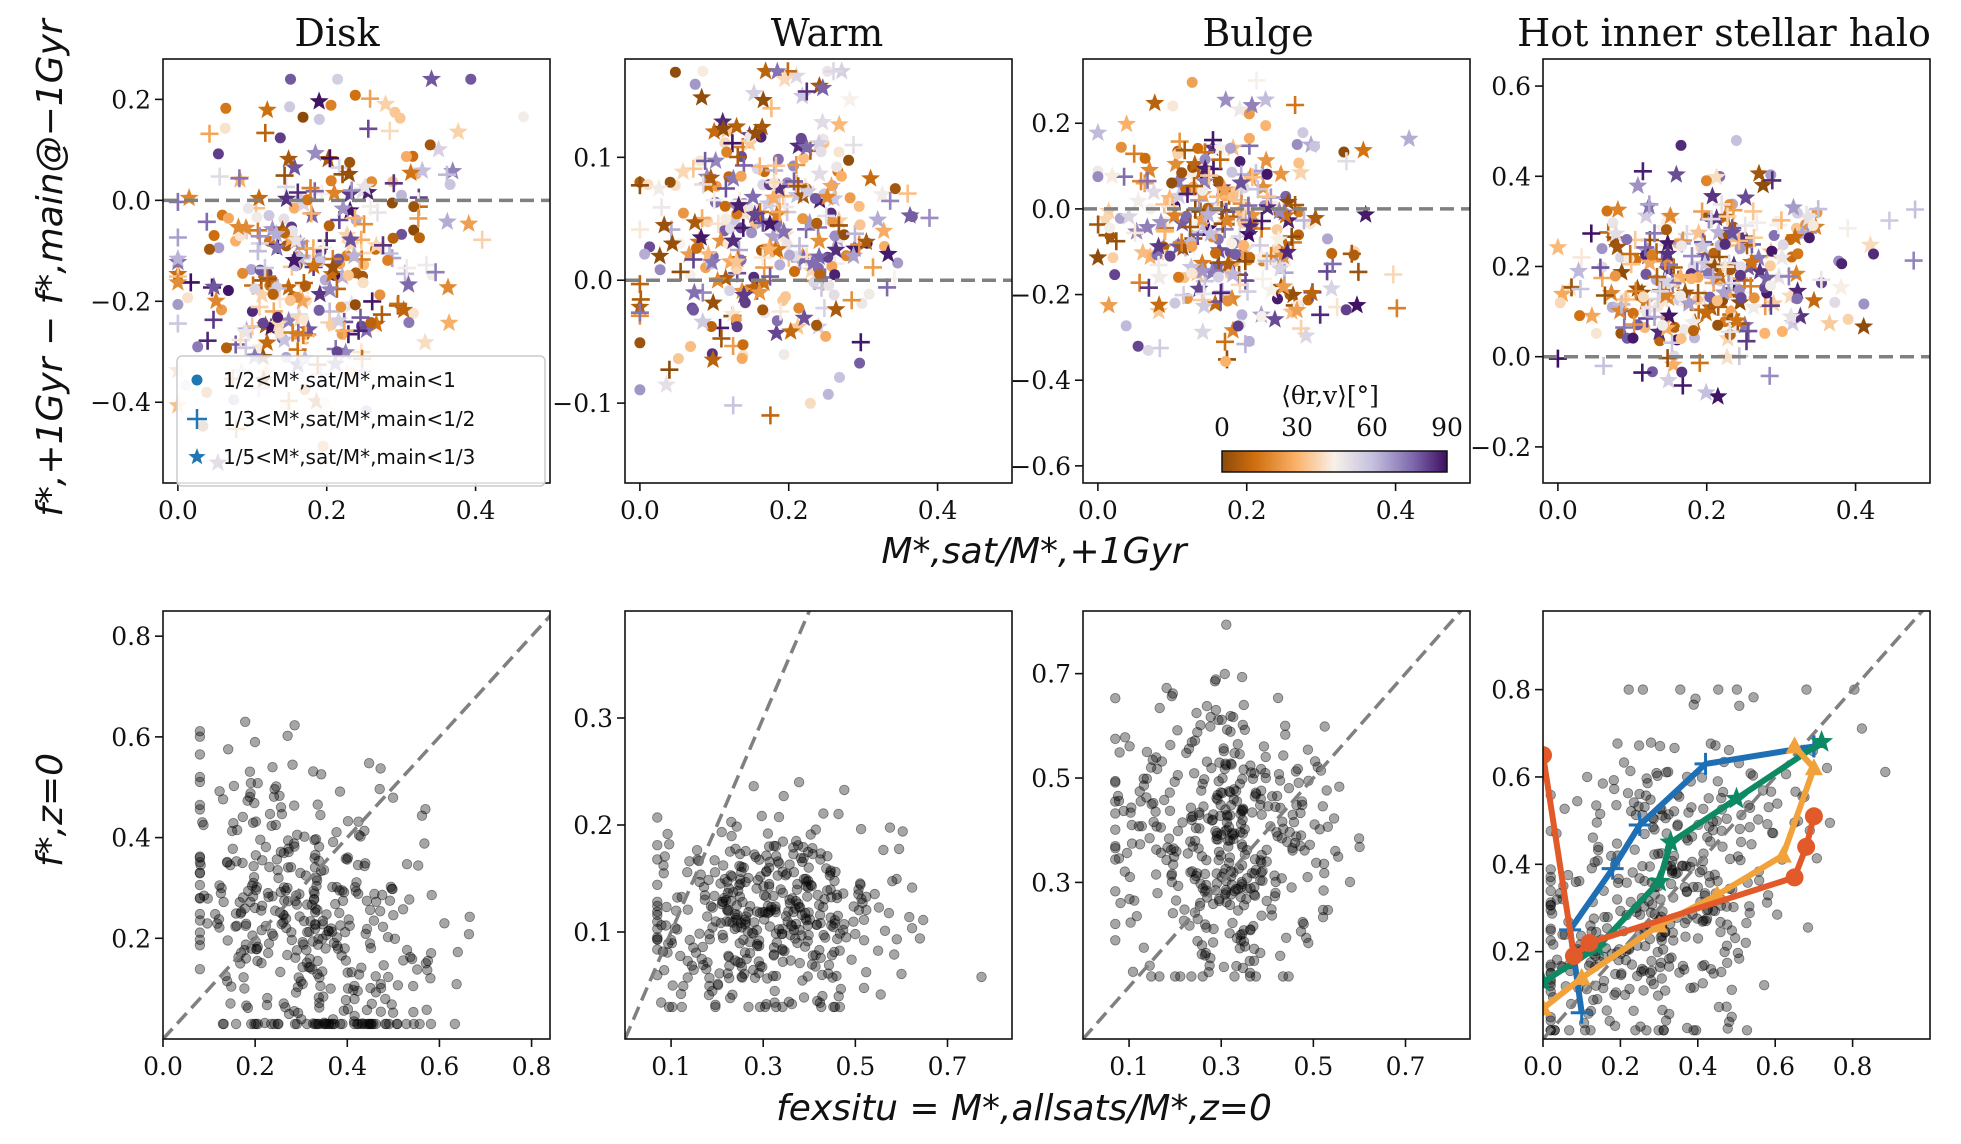 The image size is (1961, 1144). Describe the element at coordinates (120, 301) in the screenshot. I see `y-tick-label: −0.2` at that location.